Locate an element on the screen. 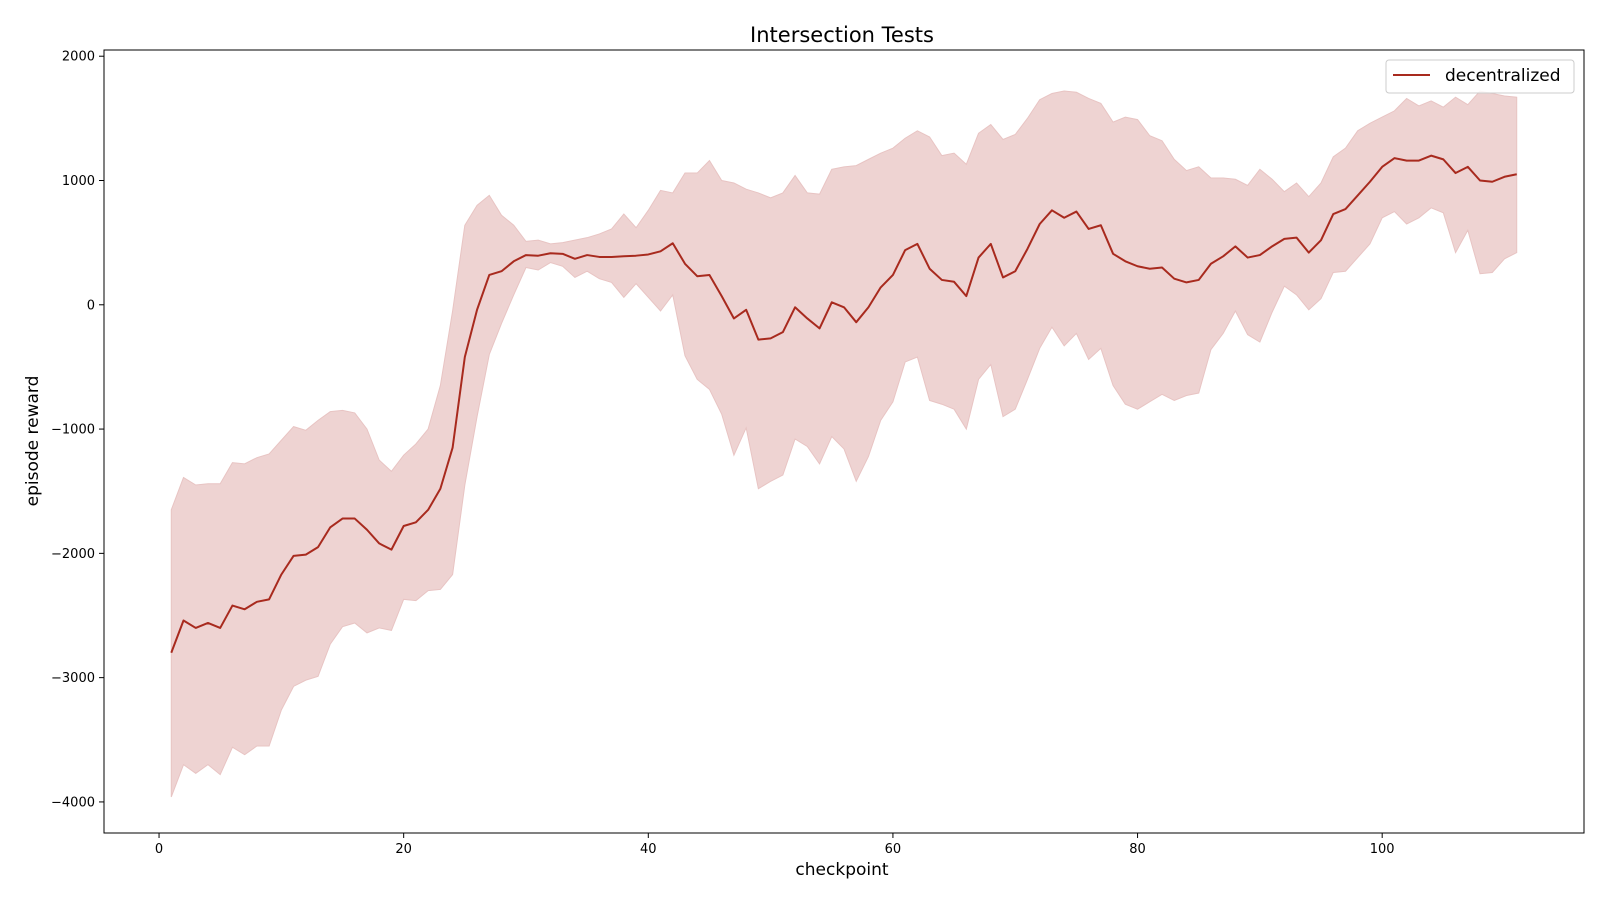  x-axis-label: checkpoint is located at coordinates (841, 870).